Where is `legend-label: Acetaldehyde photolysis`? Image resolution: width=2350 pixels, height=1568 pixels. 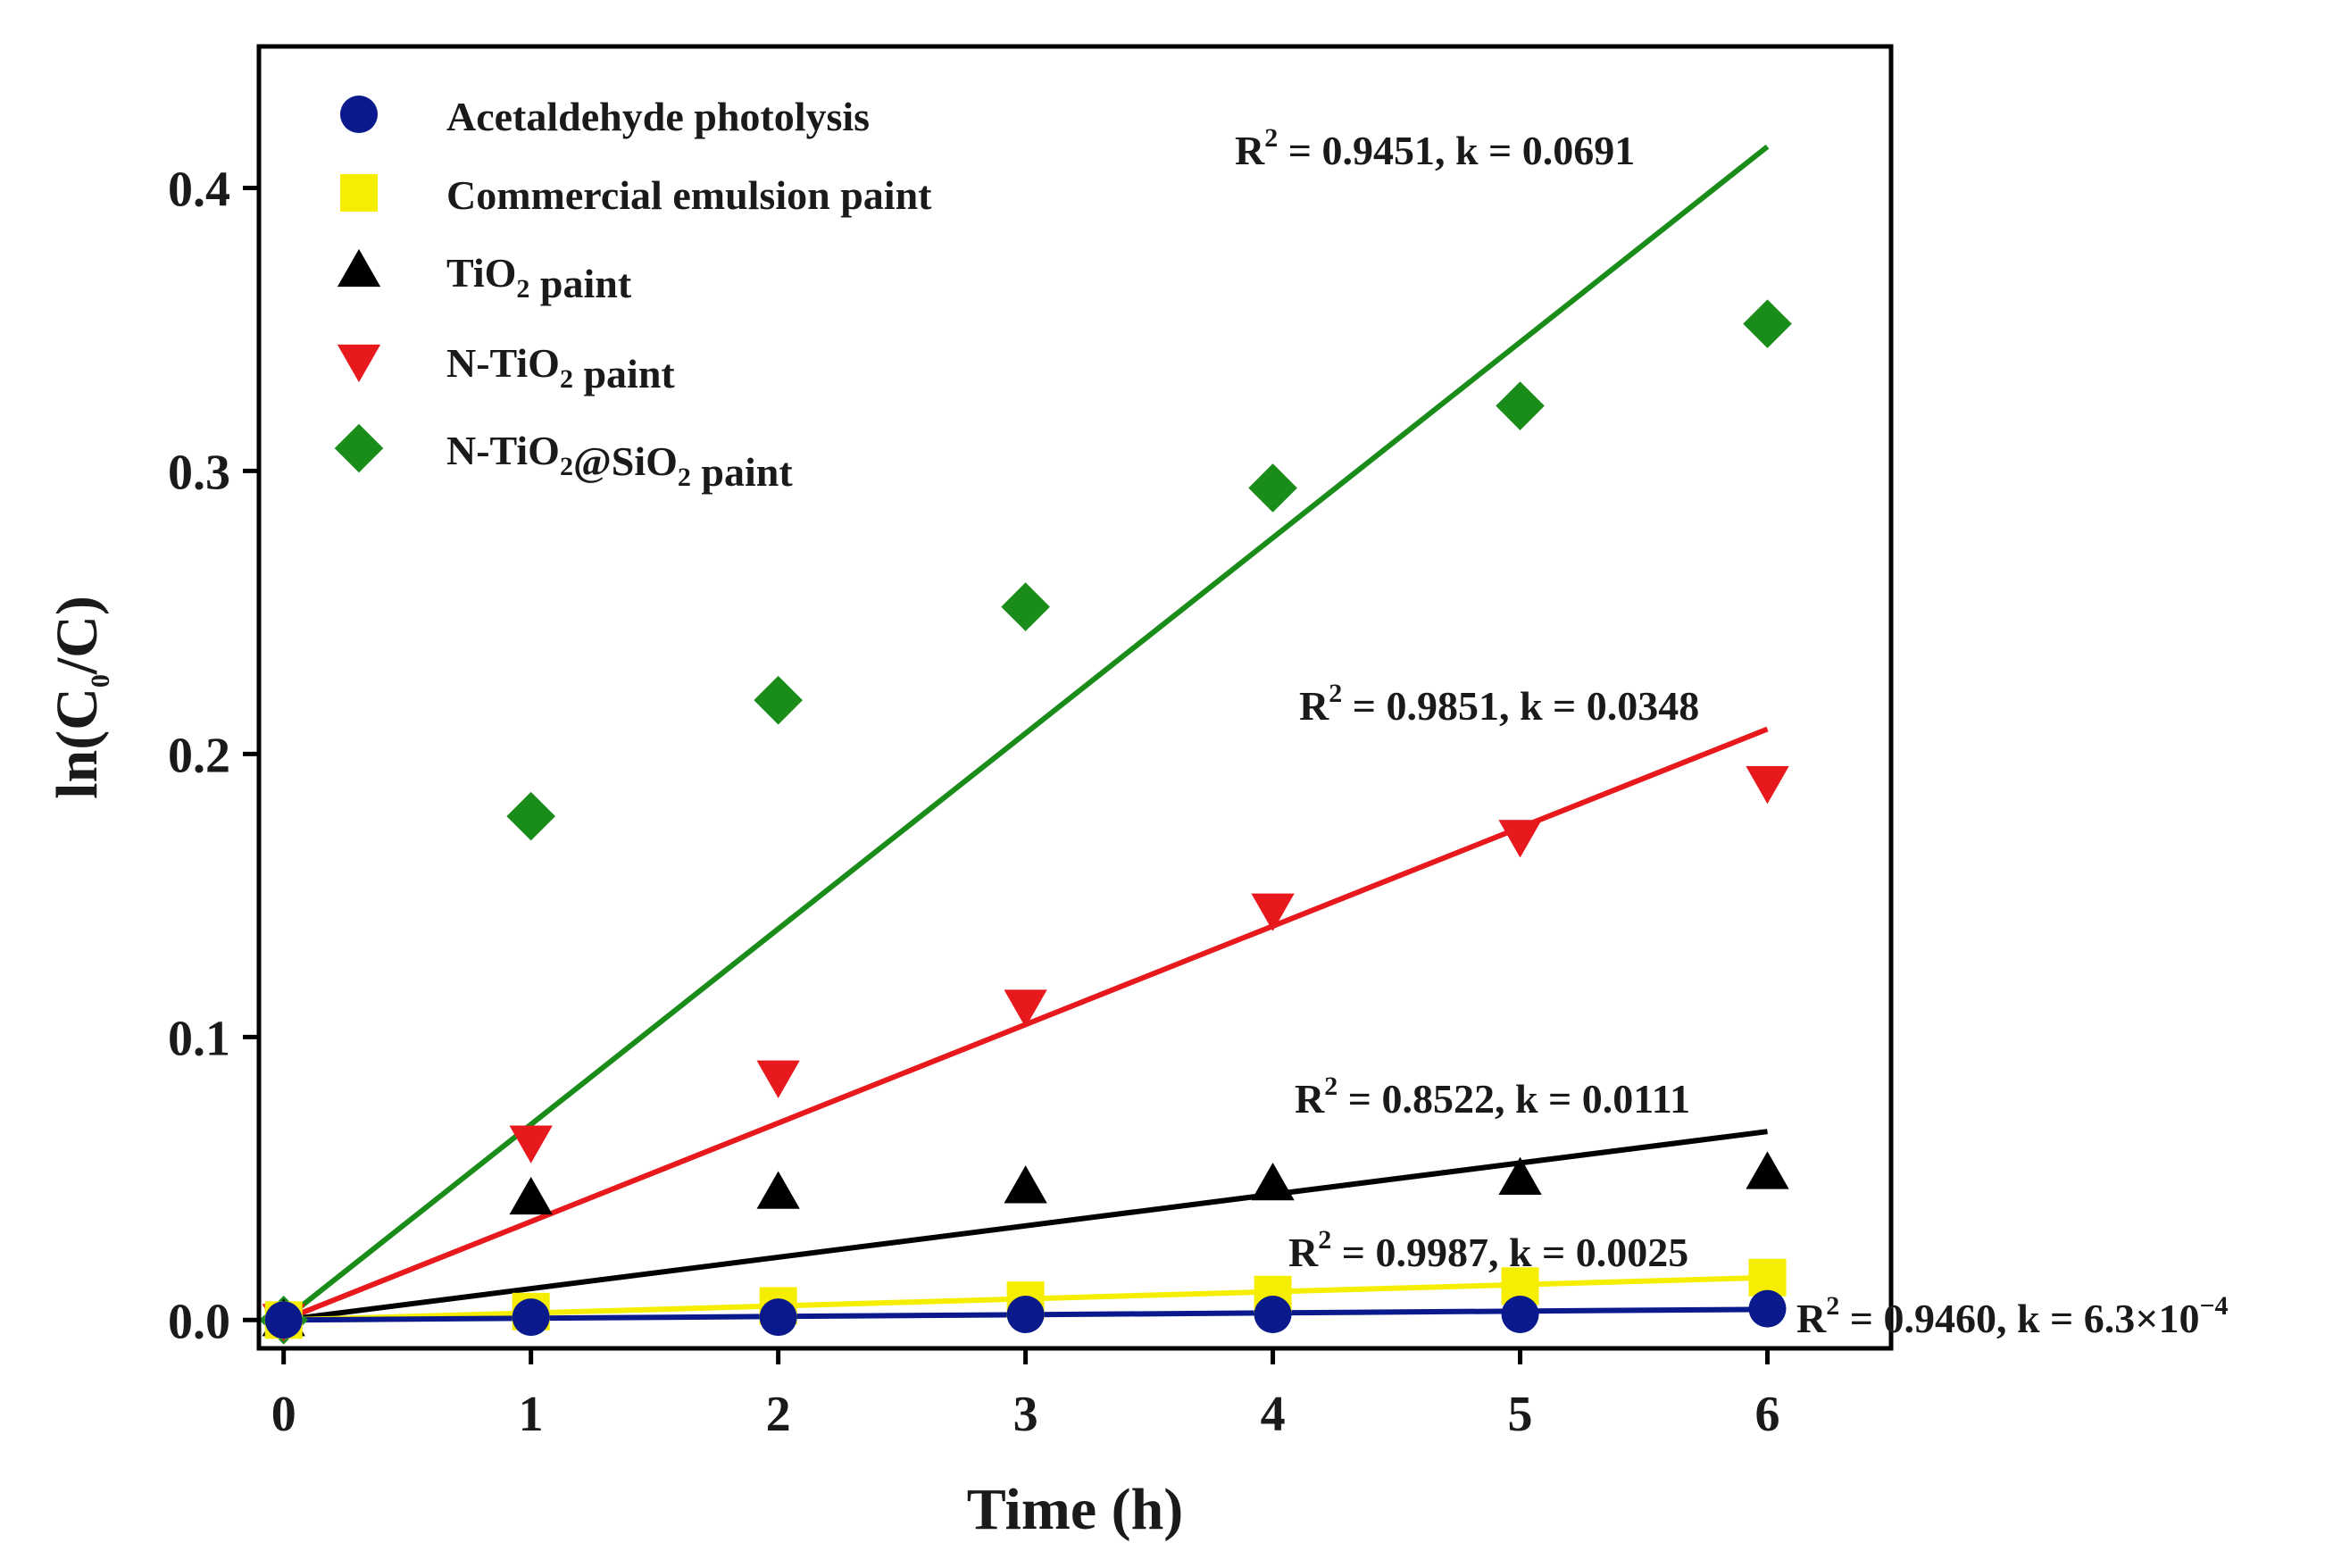
legend-label: Acetaldehyde photolysis is located at coordinates (658, 116).